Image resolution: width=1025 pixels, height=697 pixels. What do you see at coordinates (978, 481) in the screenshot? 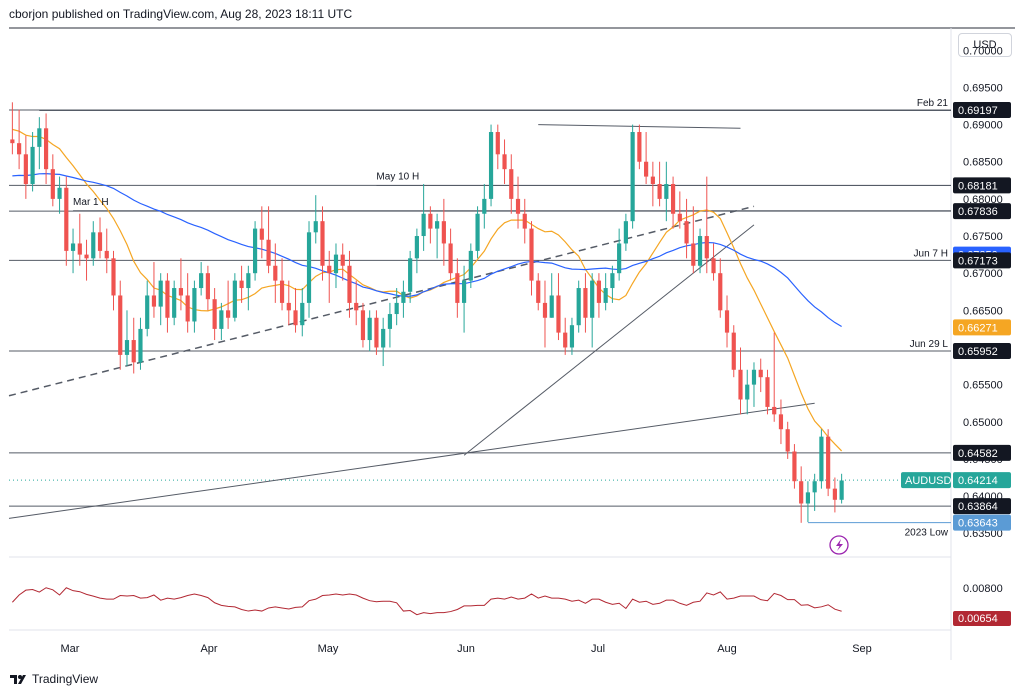
I see `price-badge-value: 0.64214` at bounding box center [978, 481].